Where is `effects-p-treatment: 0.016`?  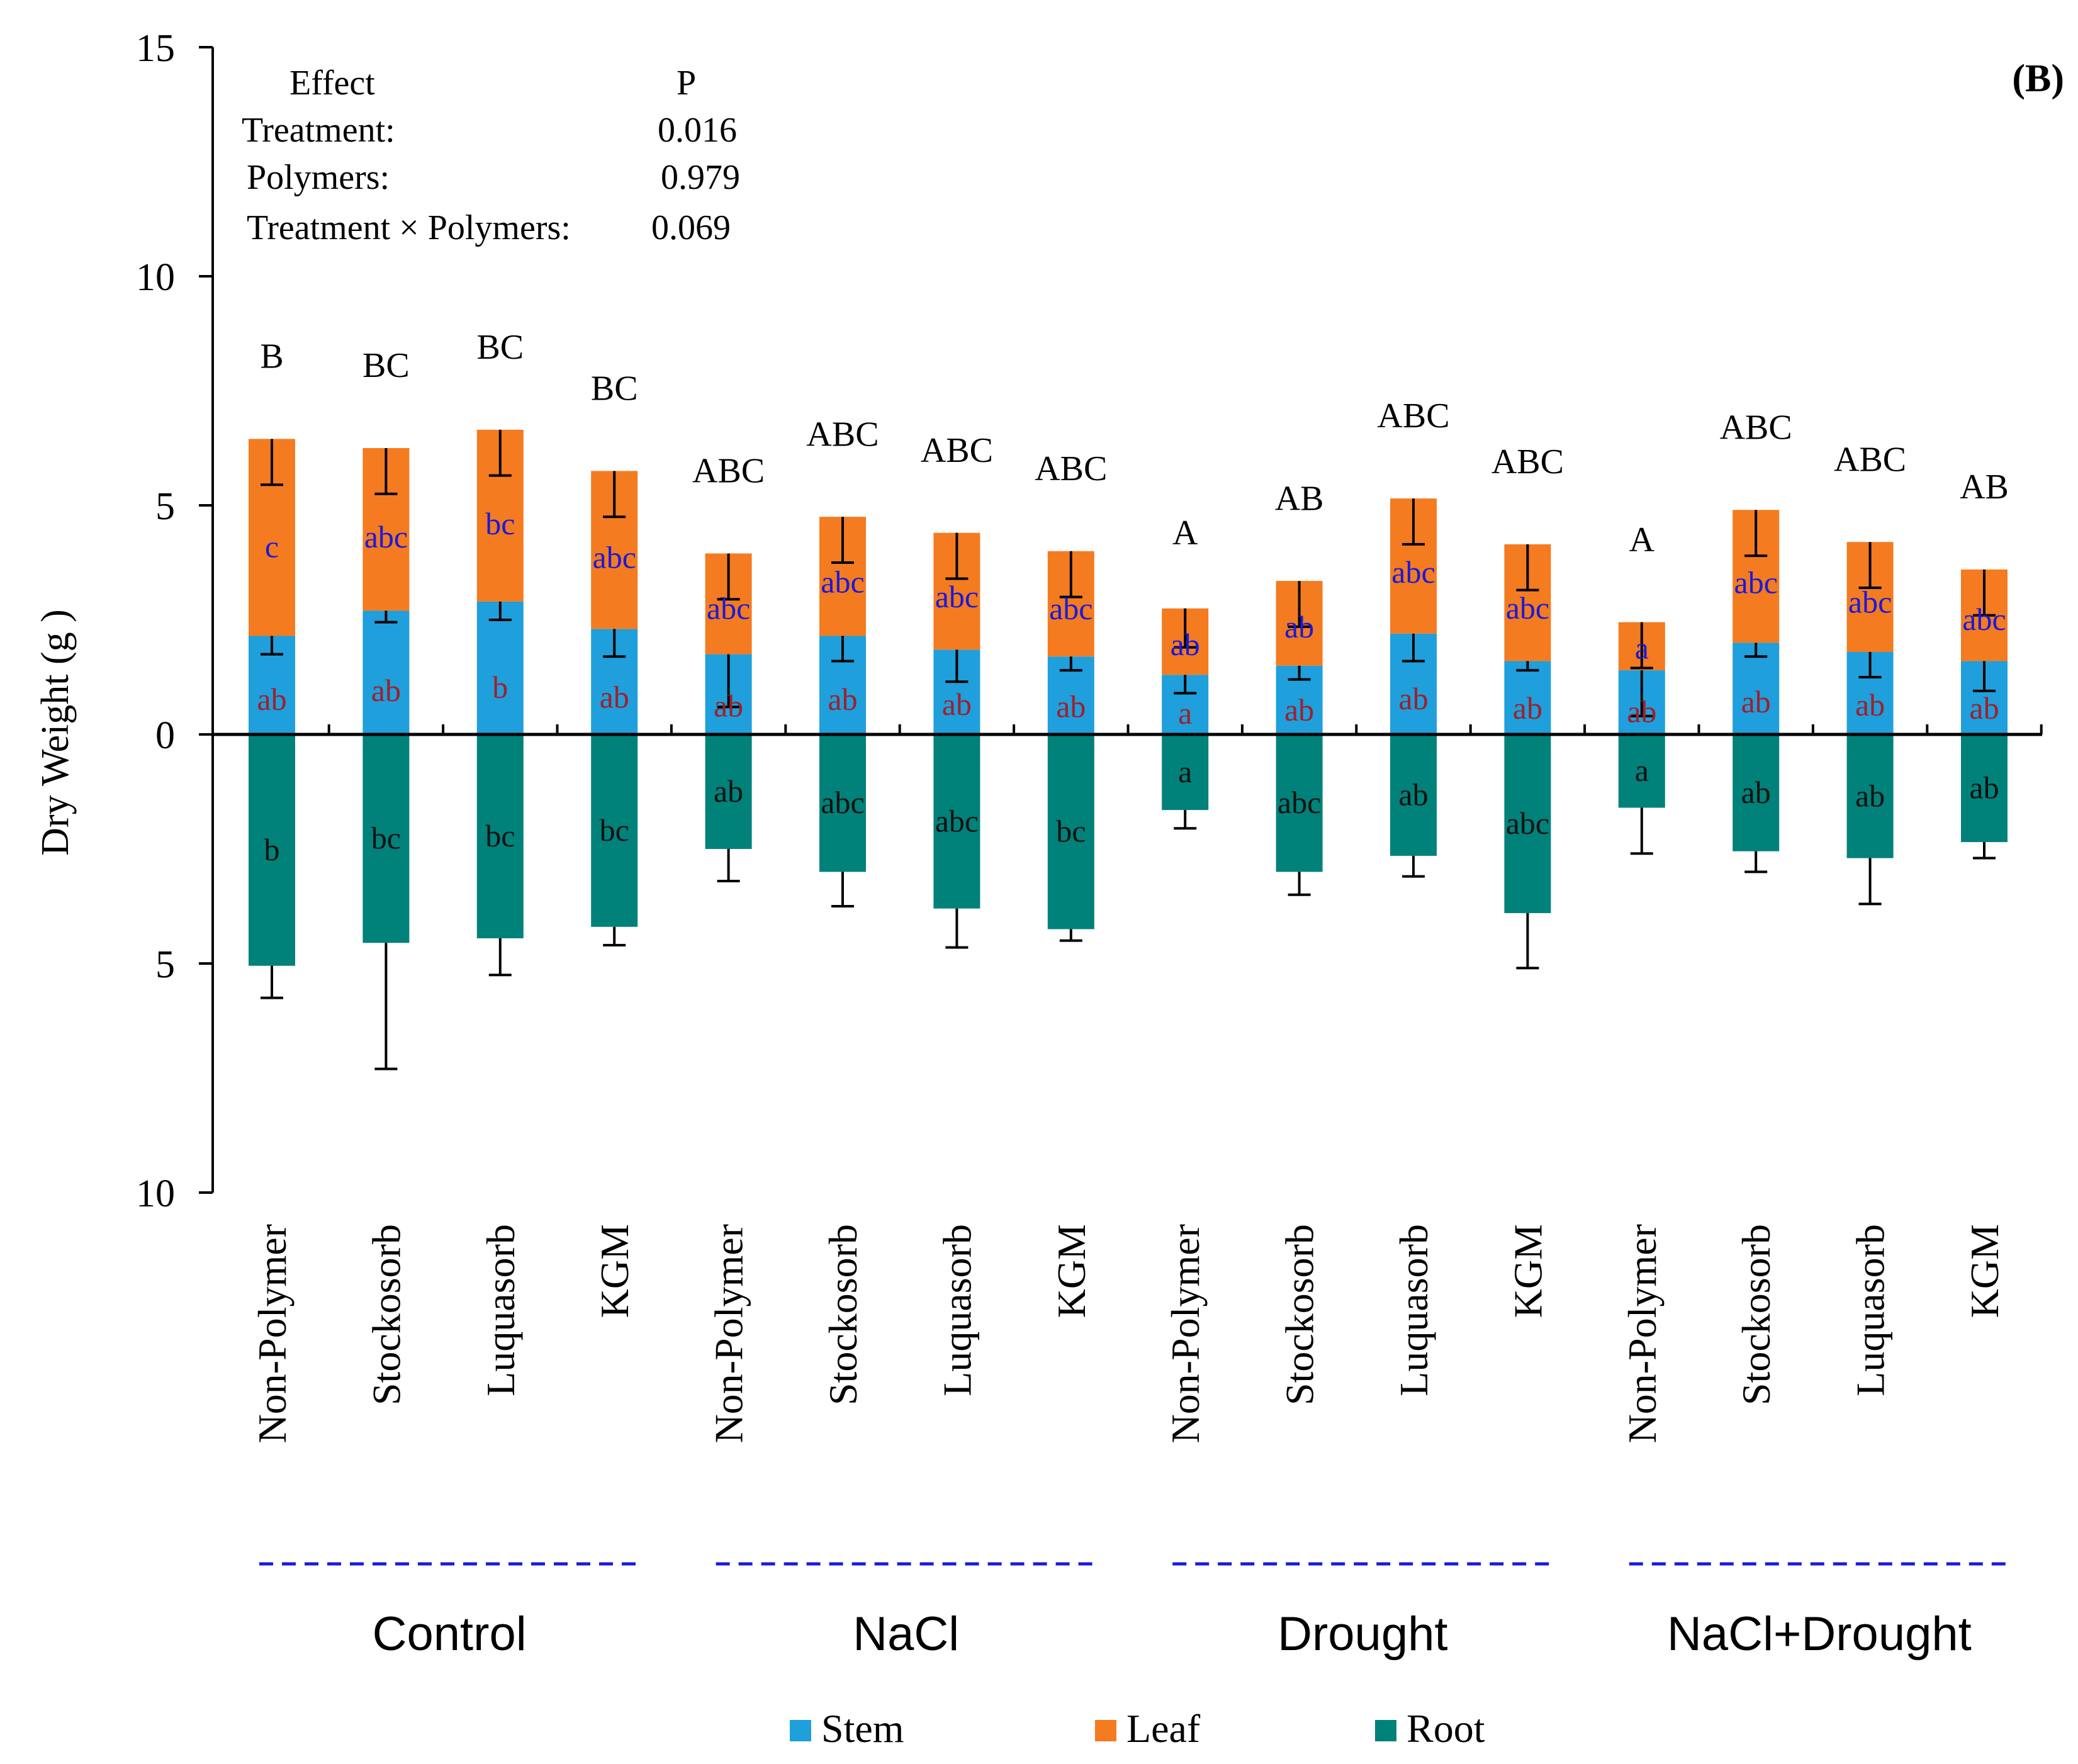 effects-p-treatment: 0.016 is located at coordinates (697, 130).